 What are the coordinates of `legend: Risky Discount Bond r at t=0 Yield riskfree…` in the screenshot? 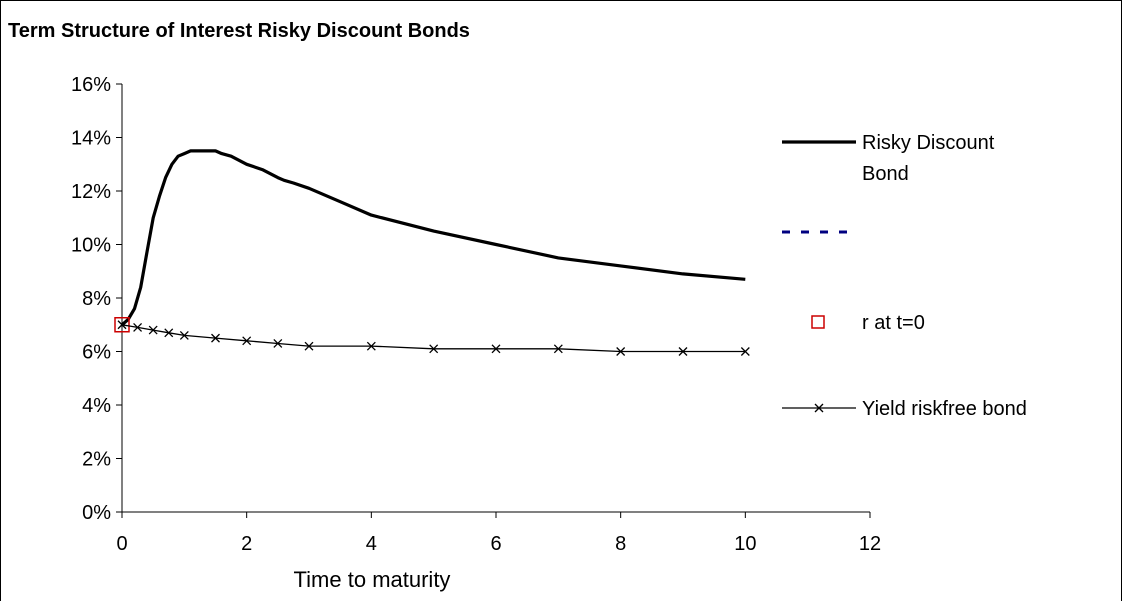 It's located at (904, 276).